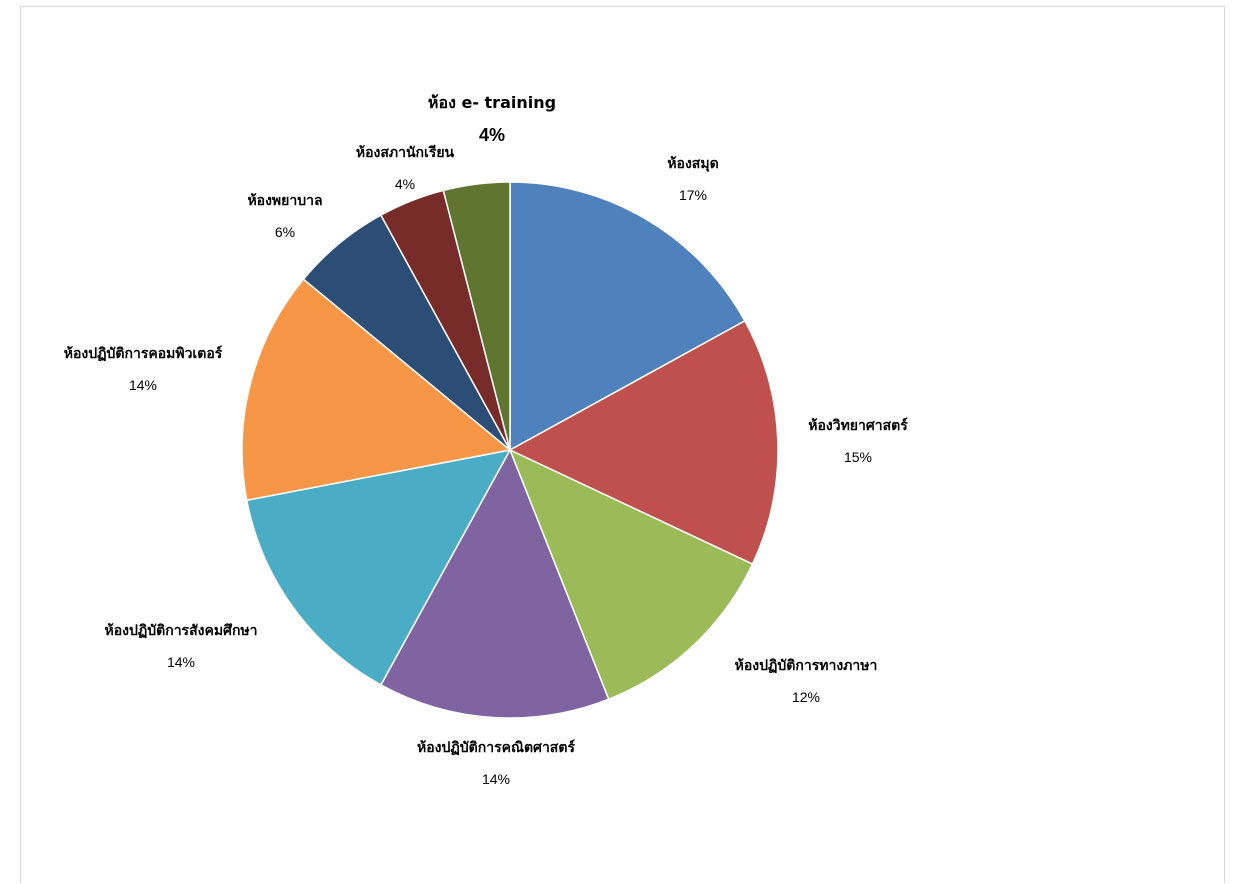  Describe the element at coordinates (858, 425) in the screenshot. I see `slice-label-name: ห้องวิทยาศาสตร์` at that location.